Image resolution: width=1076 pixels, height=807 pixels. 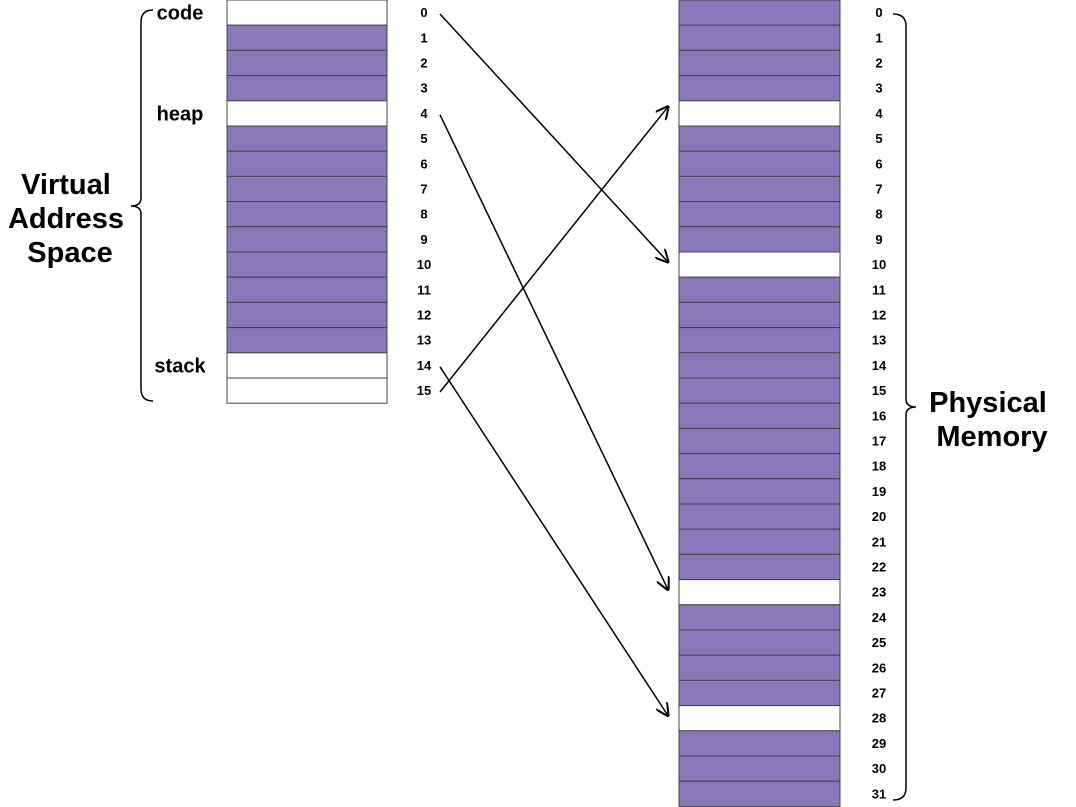 I want to click on virtual-page-number: 9, so click(x=423, y=239).